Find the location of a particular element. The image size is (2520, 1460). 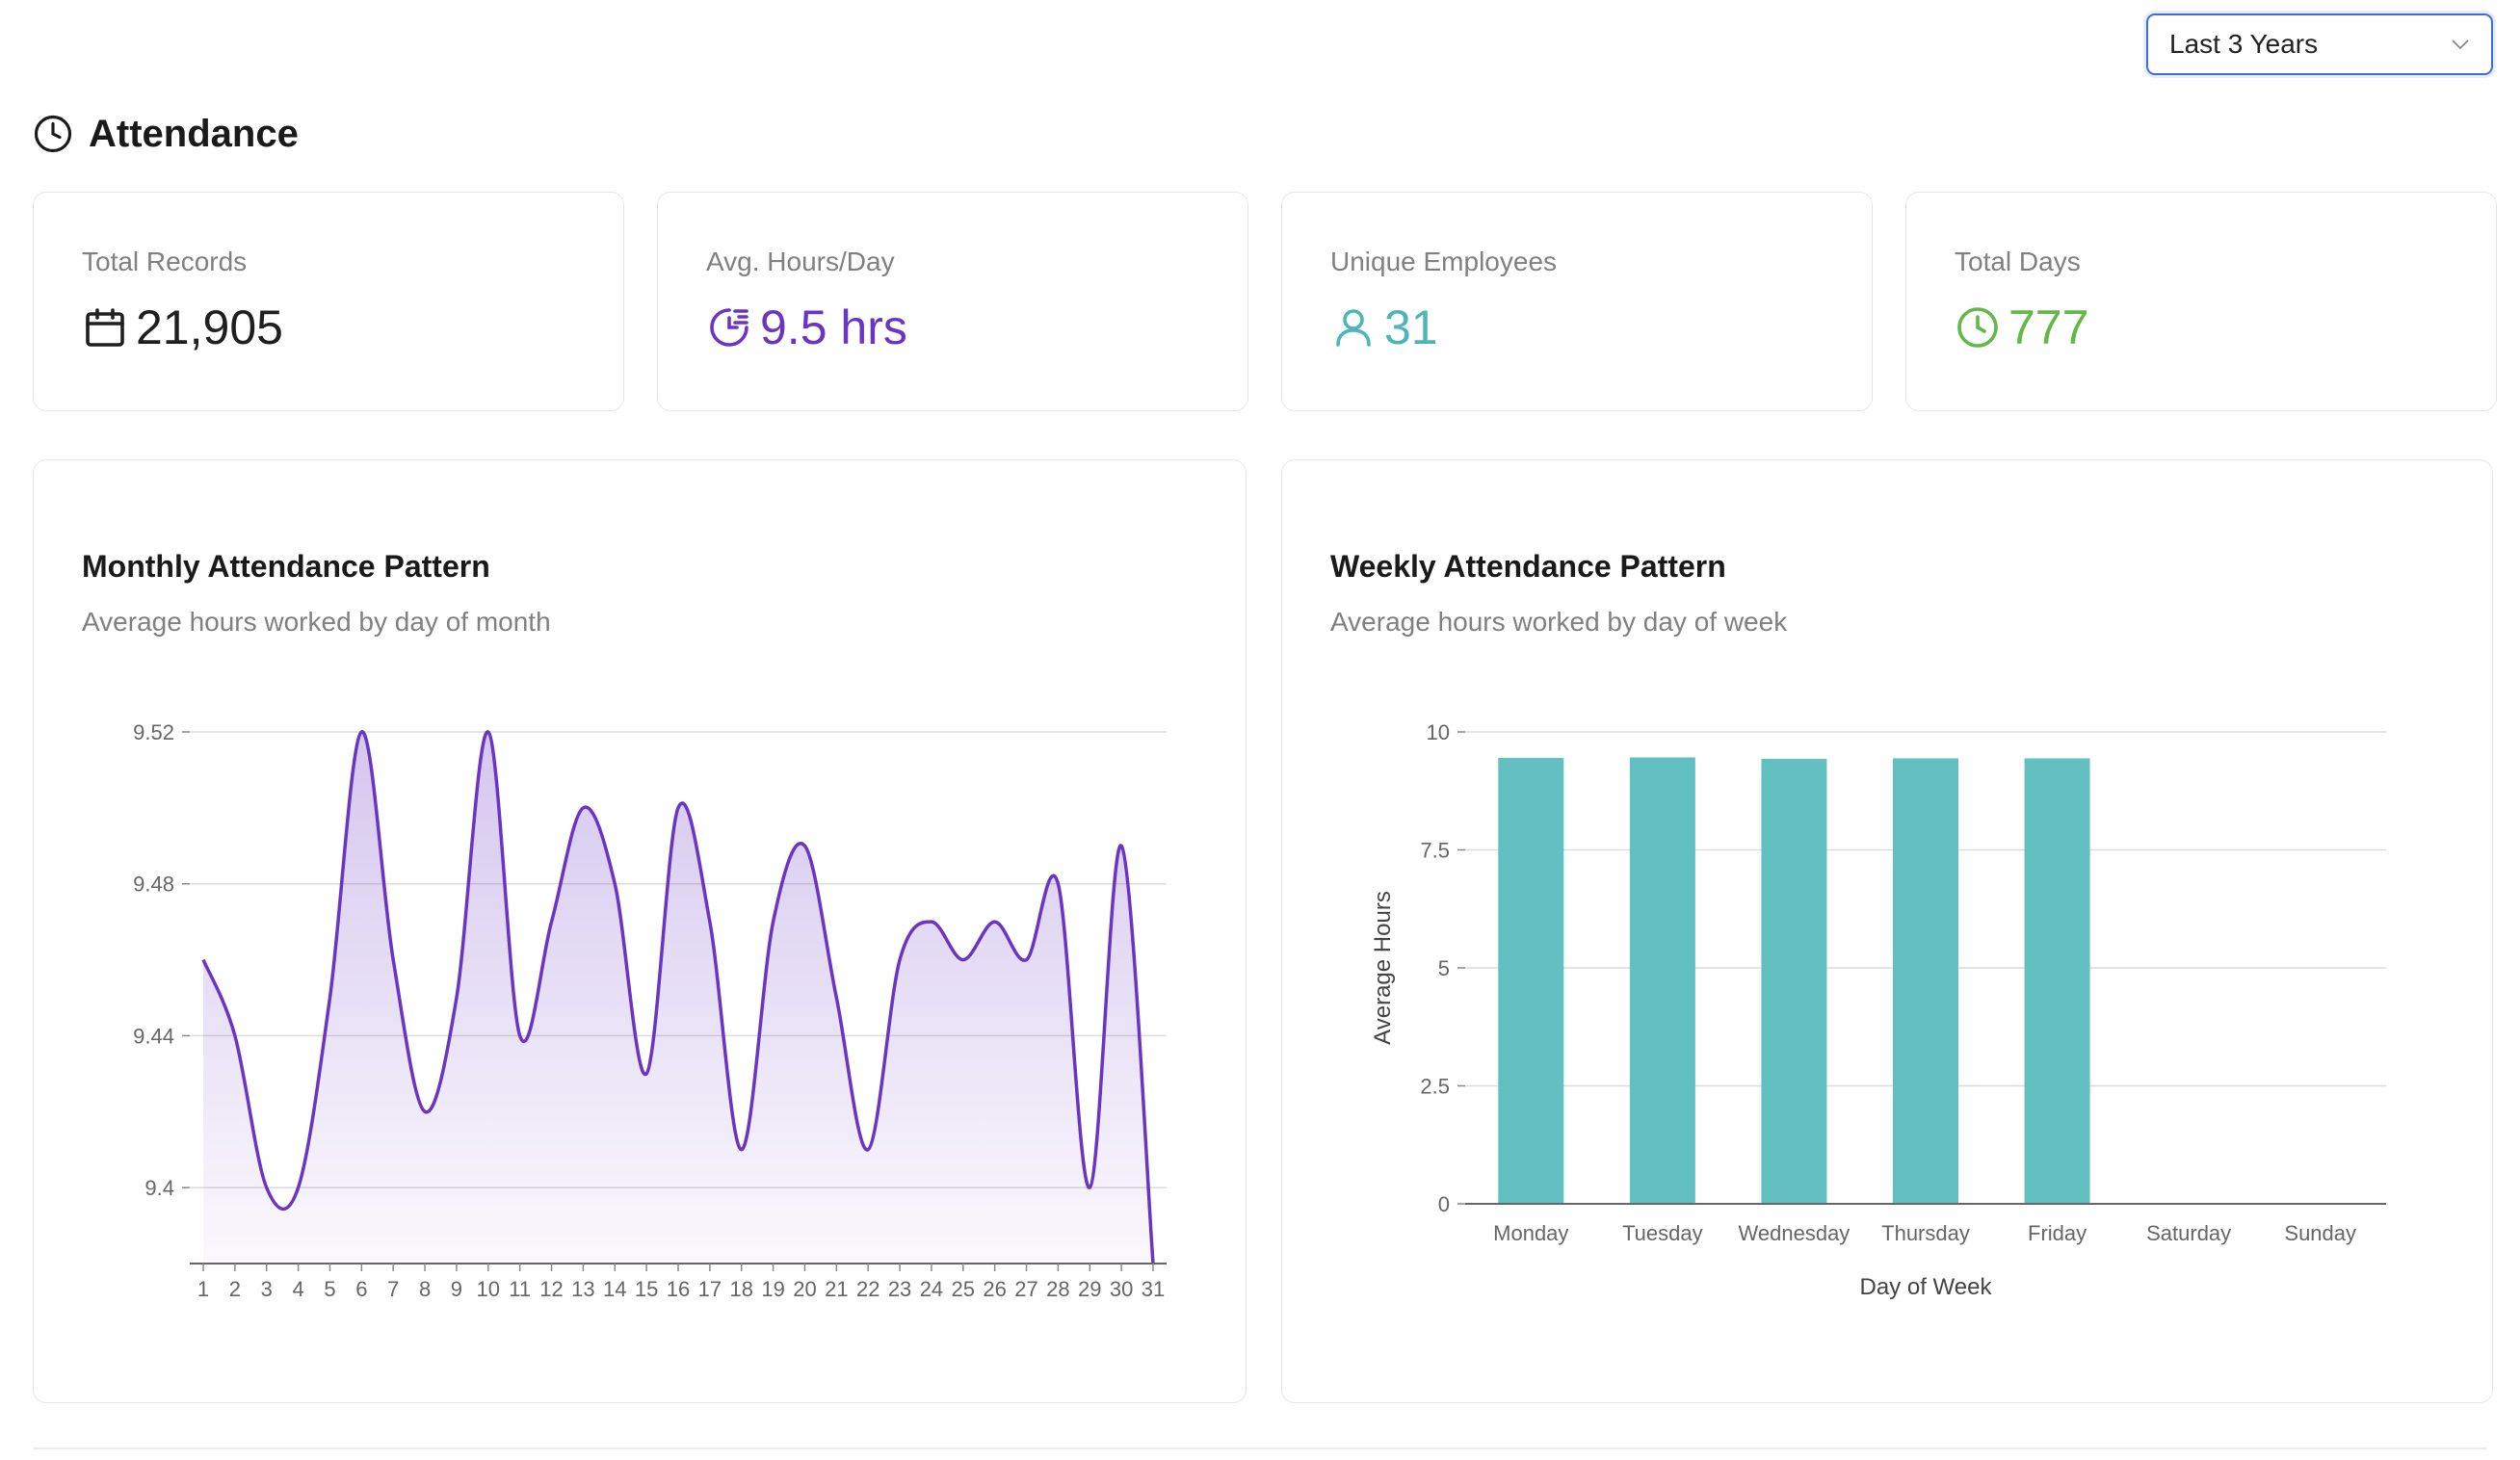

stat-card-unique-employees: Unique Employees 31 is located at coordinates (1577, 302).